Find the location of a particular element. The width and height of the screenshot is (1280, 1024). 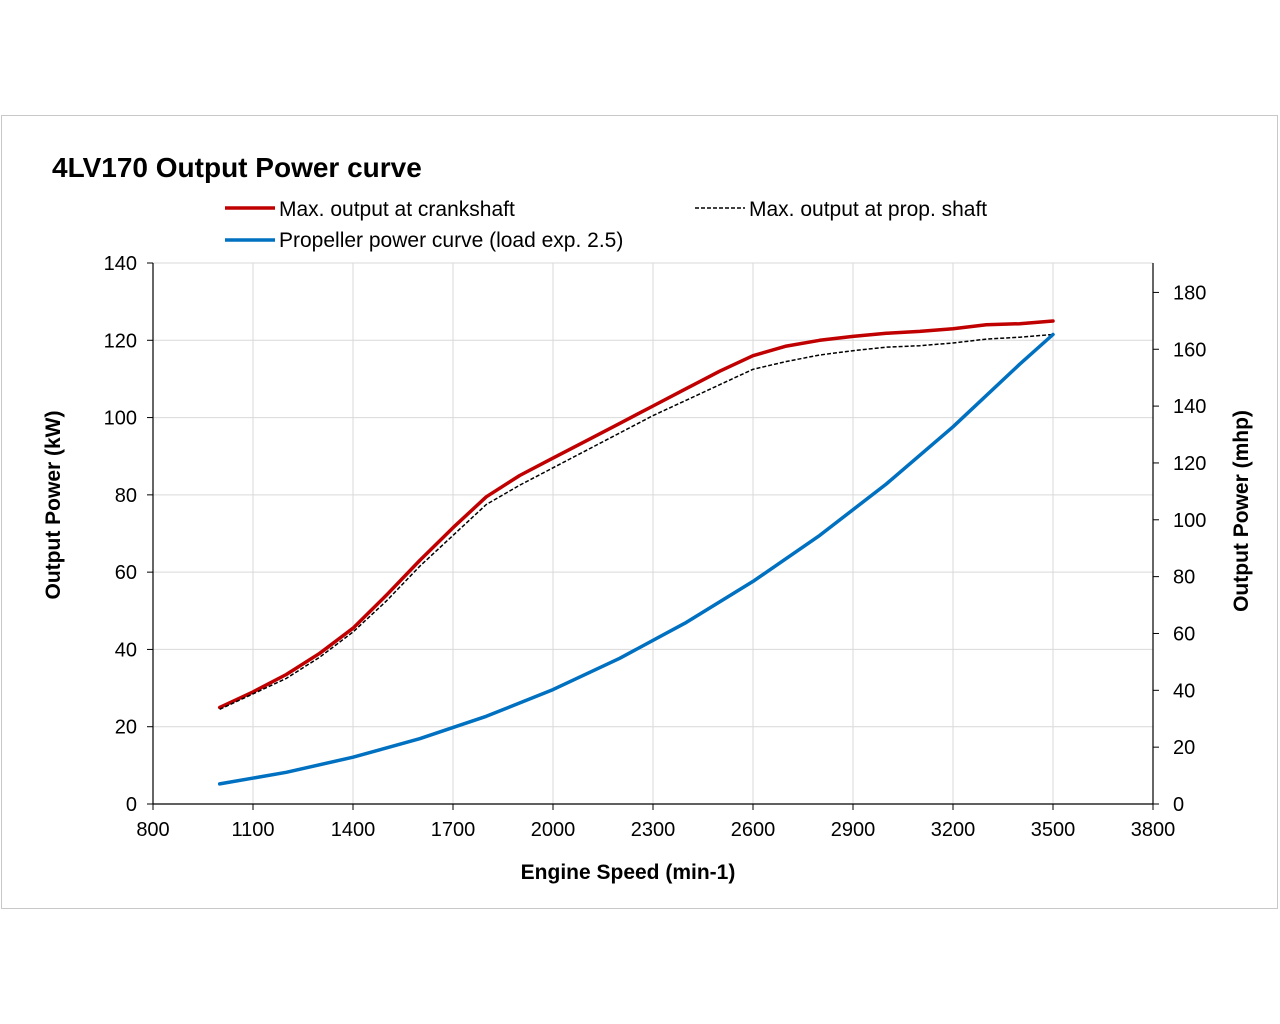

legend-label-crankshaft: Max. output at crankshaft is located at coordinates (397, 209).